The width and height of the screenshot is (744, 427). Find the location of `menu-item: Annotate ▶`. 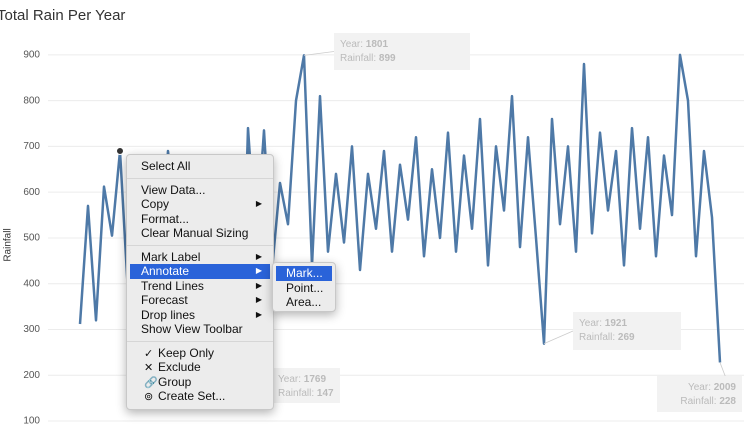

menu-item: Annotate ▶ is located at coordinates (200, 271).